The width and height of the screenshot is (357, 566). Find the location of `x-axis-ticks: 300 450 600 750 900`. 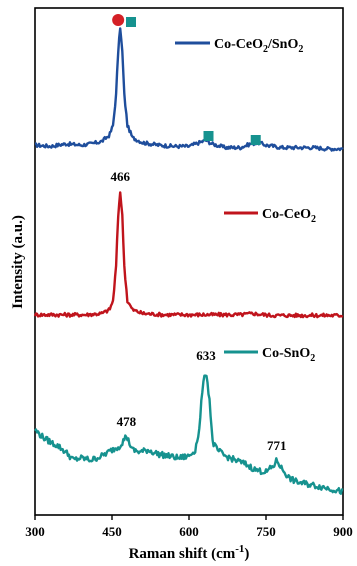

x-axis-ticks: 300 450 600 750 900 is located at coordinates (189, 527).